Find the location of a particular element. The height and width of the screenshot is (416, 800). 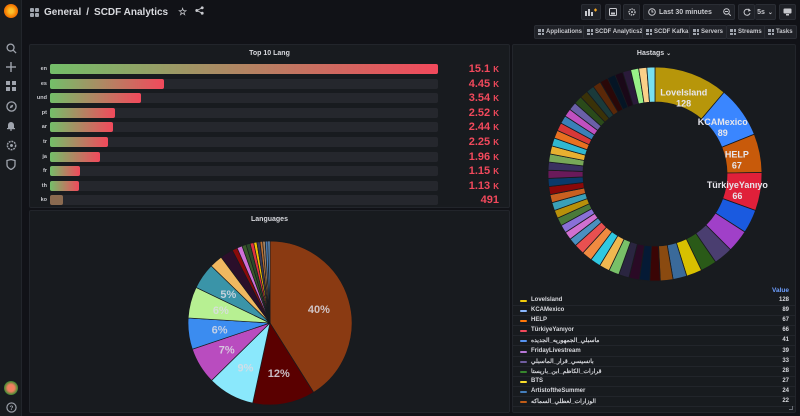

link-streams: Streams is located at coordinates (746, 32).